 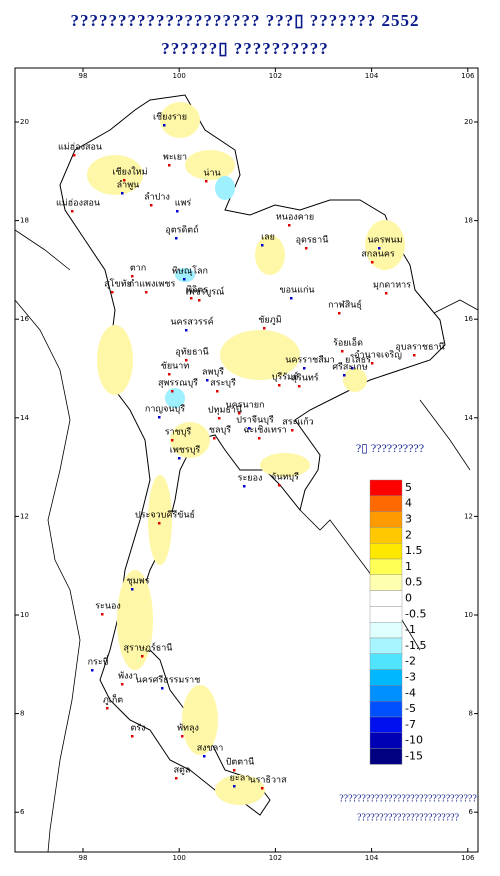 What do you see at coordinates (285, 377) in the screenshot?
I see `province-label: บุรีรัมย์` at bounding box center [285, 377].